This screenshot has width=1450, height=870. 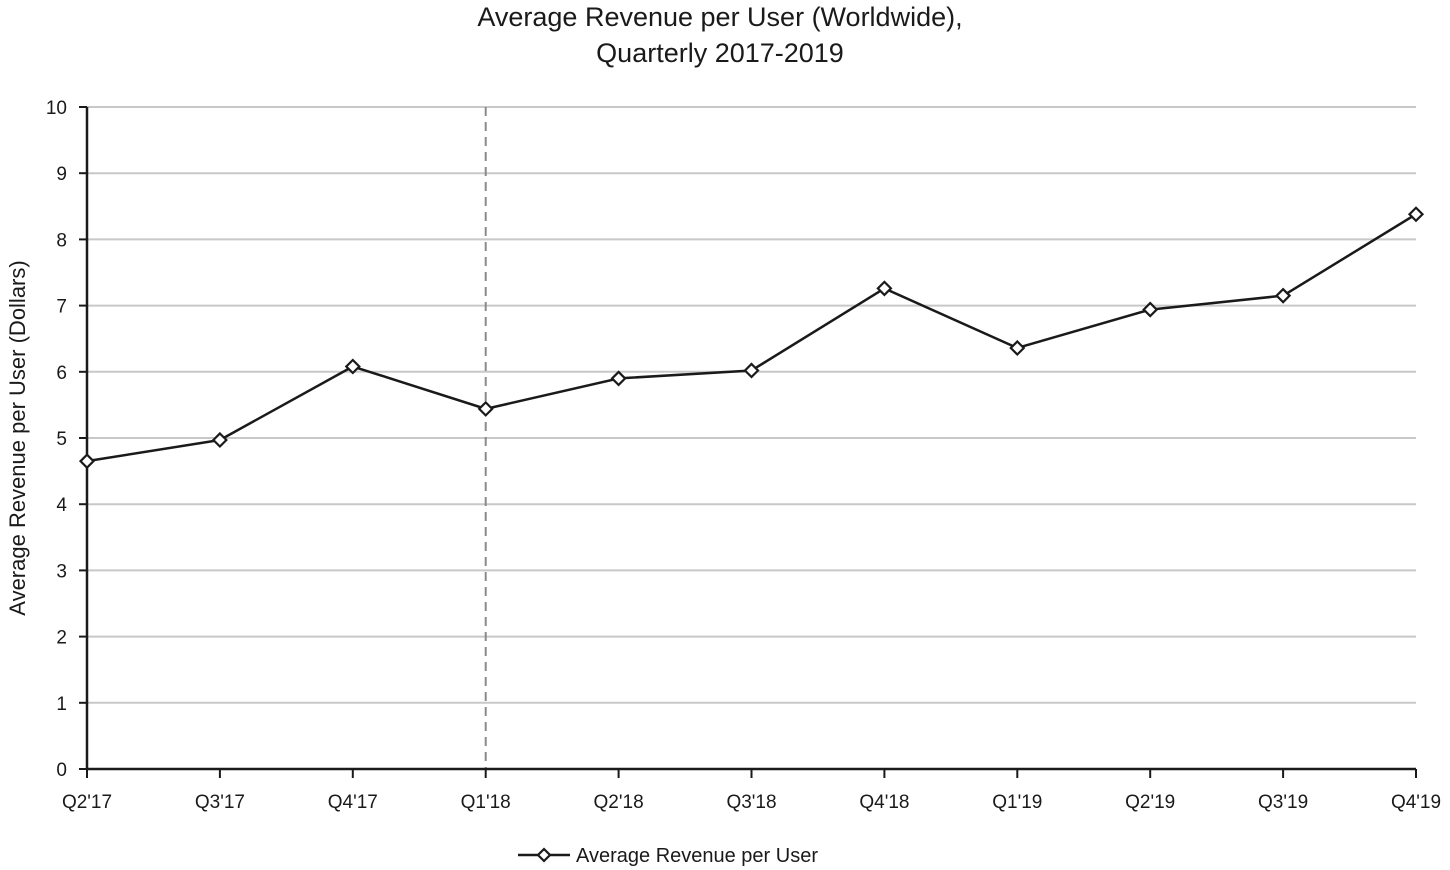 I want to click on x-tick-label: Q1'19, so click(x=1017, y=802).